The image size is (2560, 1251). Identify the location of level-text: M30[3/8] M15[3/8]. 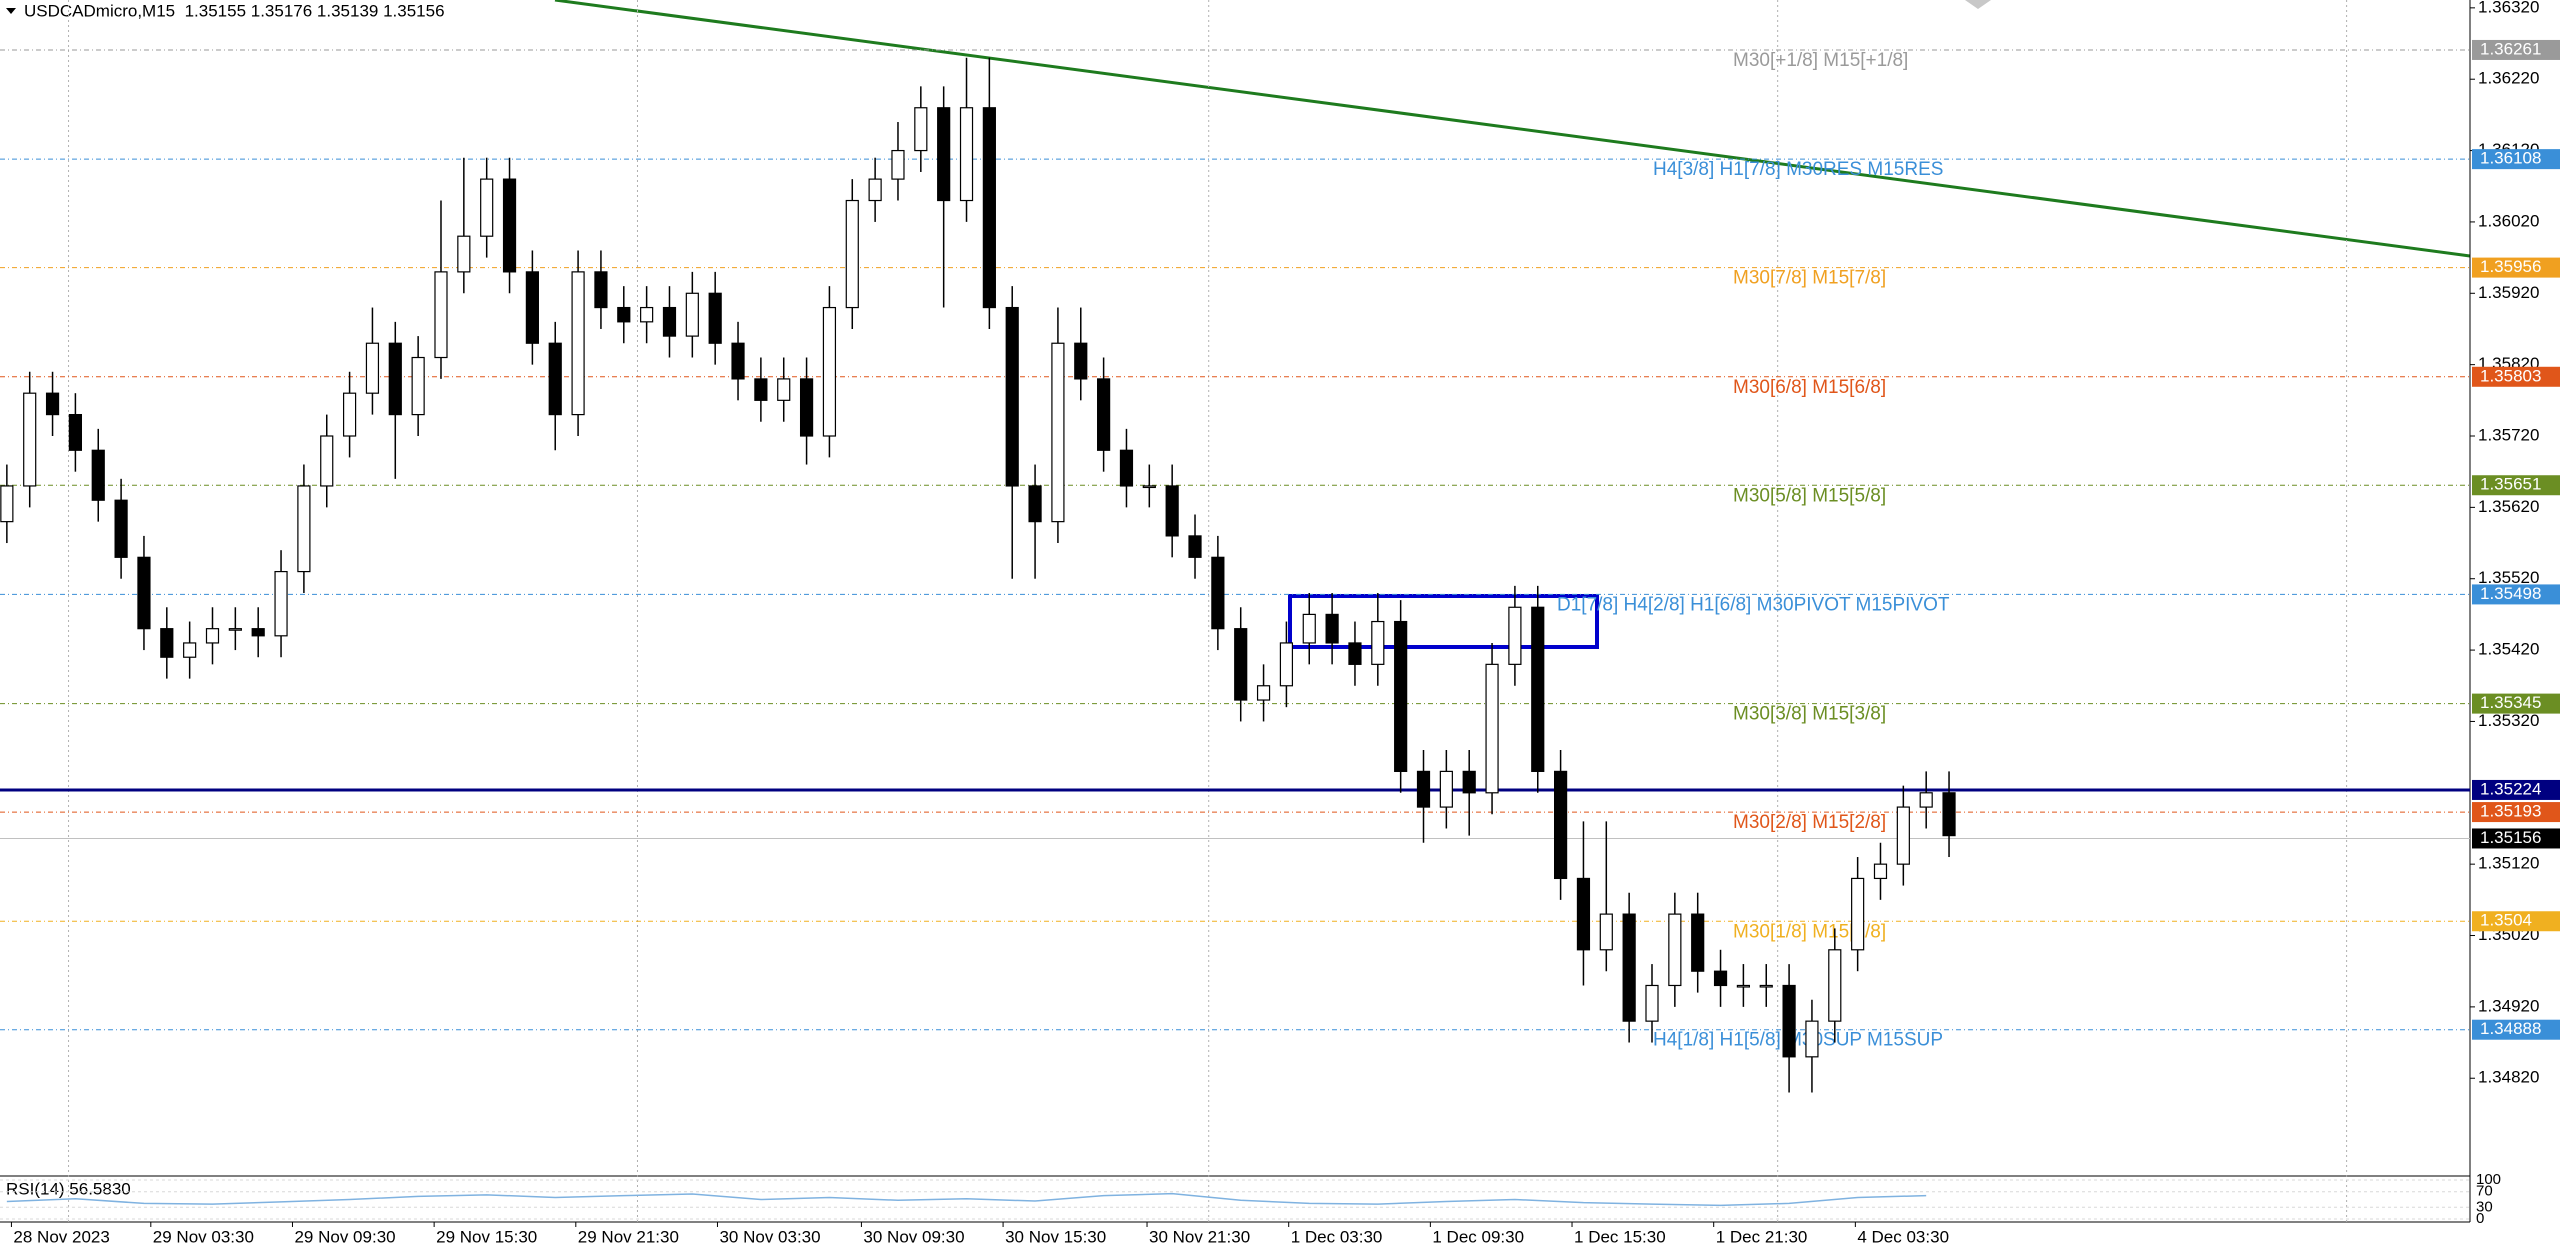
(1809, 714).